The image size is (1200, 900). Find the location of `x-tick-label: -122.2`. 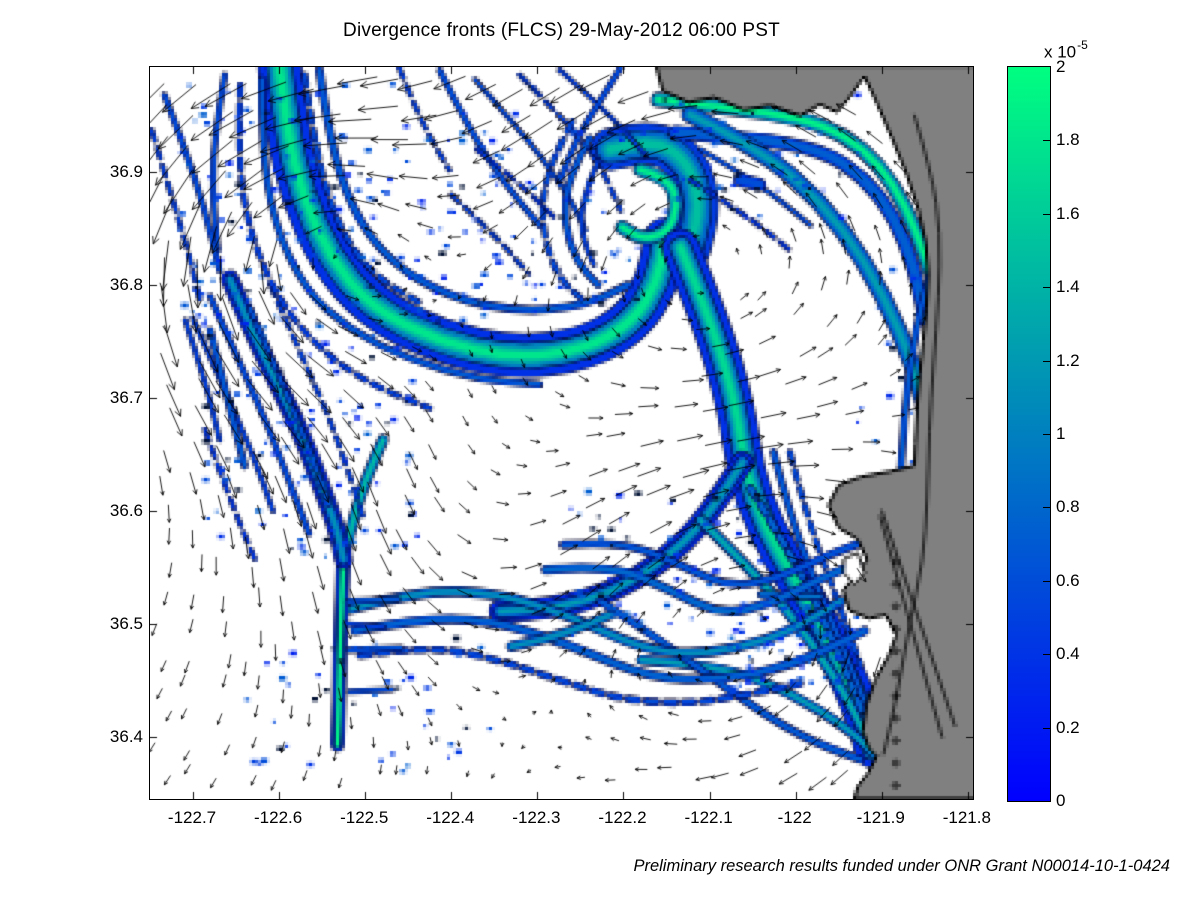

x-tick-label: -122.2 is located at coordinates (622, 817).